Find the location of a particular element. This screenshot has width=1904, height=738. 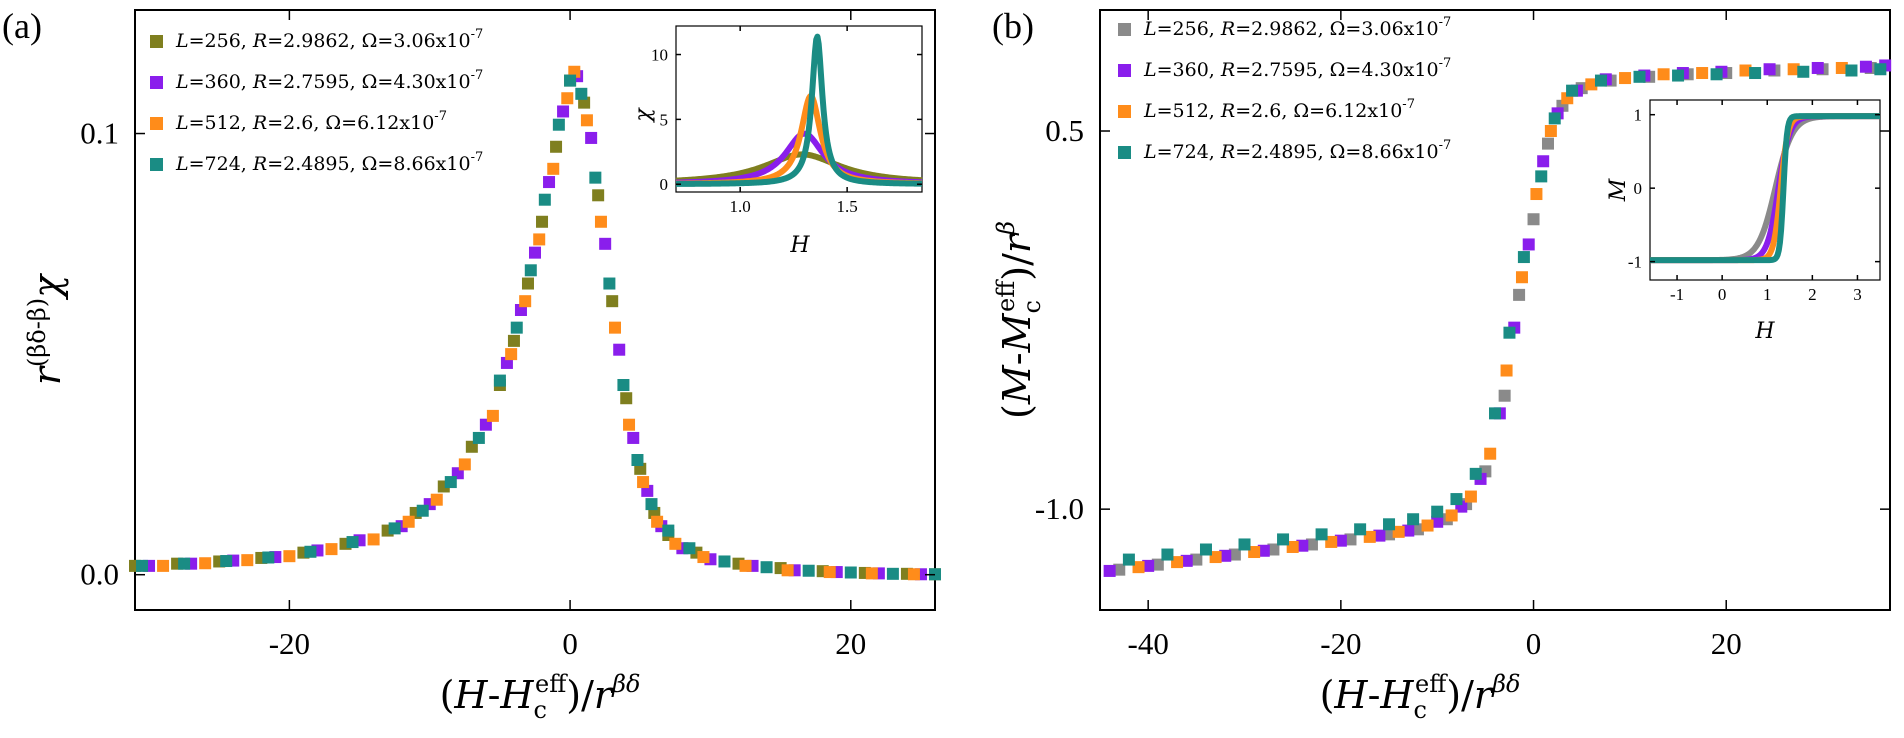

legend-entry: L=724, R=2.4895, Ω=8.66x10-7 is located at coordinates (1297, 150).